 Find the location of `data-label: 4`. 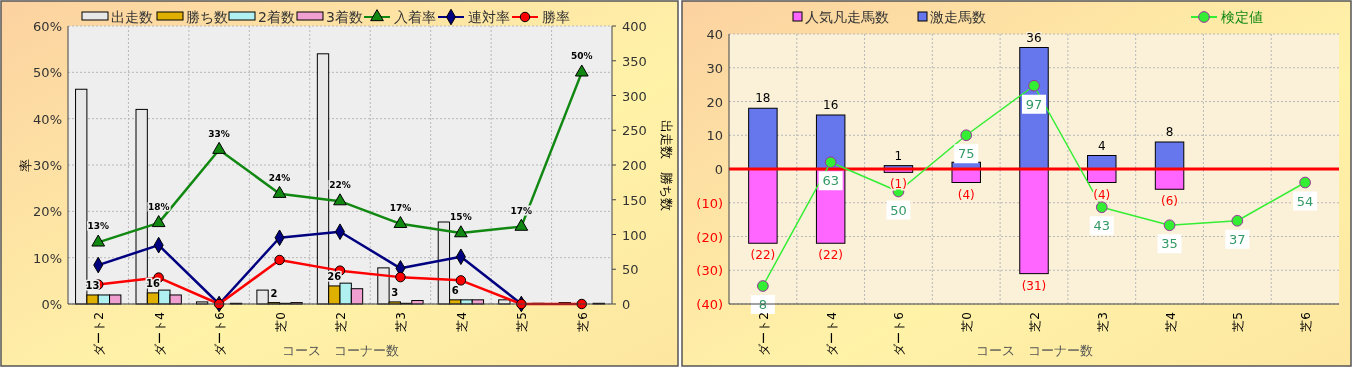

data-label: 4 is located at coordinates (1101, 145).